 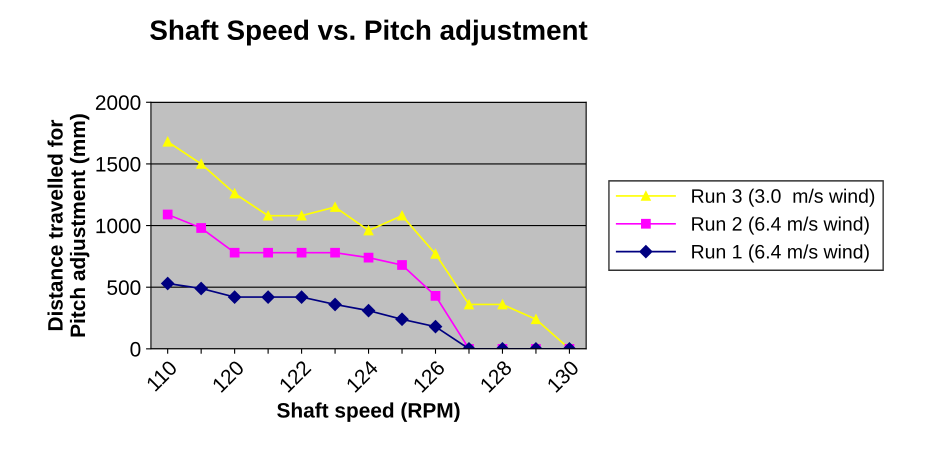 What do you see at coordinates (368, 412) in the screenshot?
I see `x-axis-title: Shaft speed (RPM)` at bounding box center [368, 412].